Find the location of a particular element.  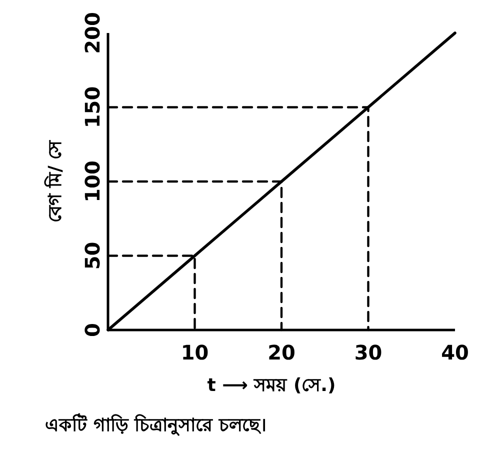

x-axis-title: t ⟶ সময় (সে.) is located at coordinates (271, 385).